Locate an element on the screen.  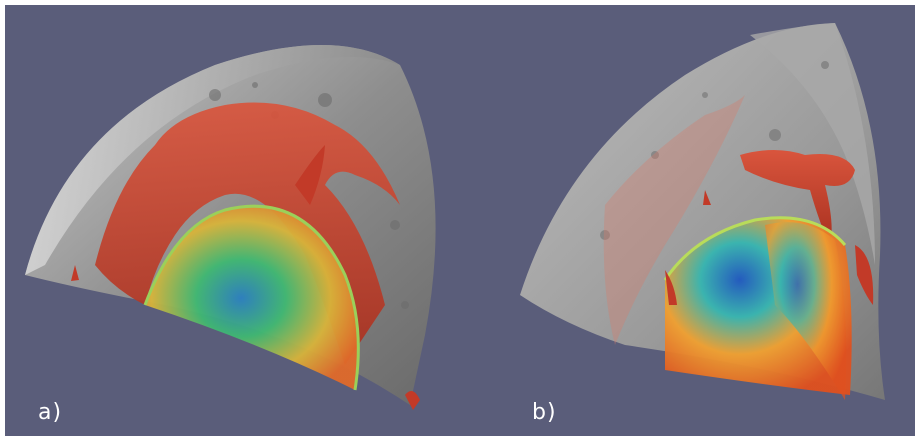
panel-label-b: b) is located at coordinates (544, 412).